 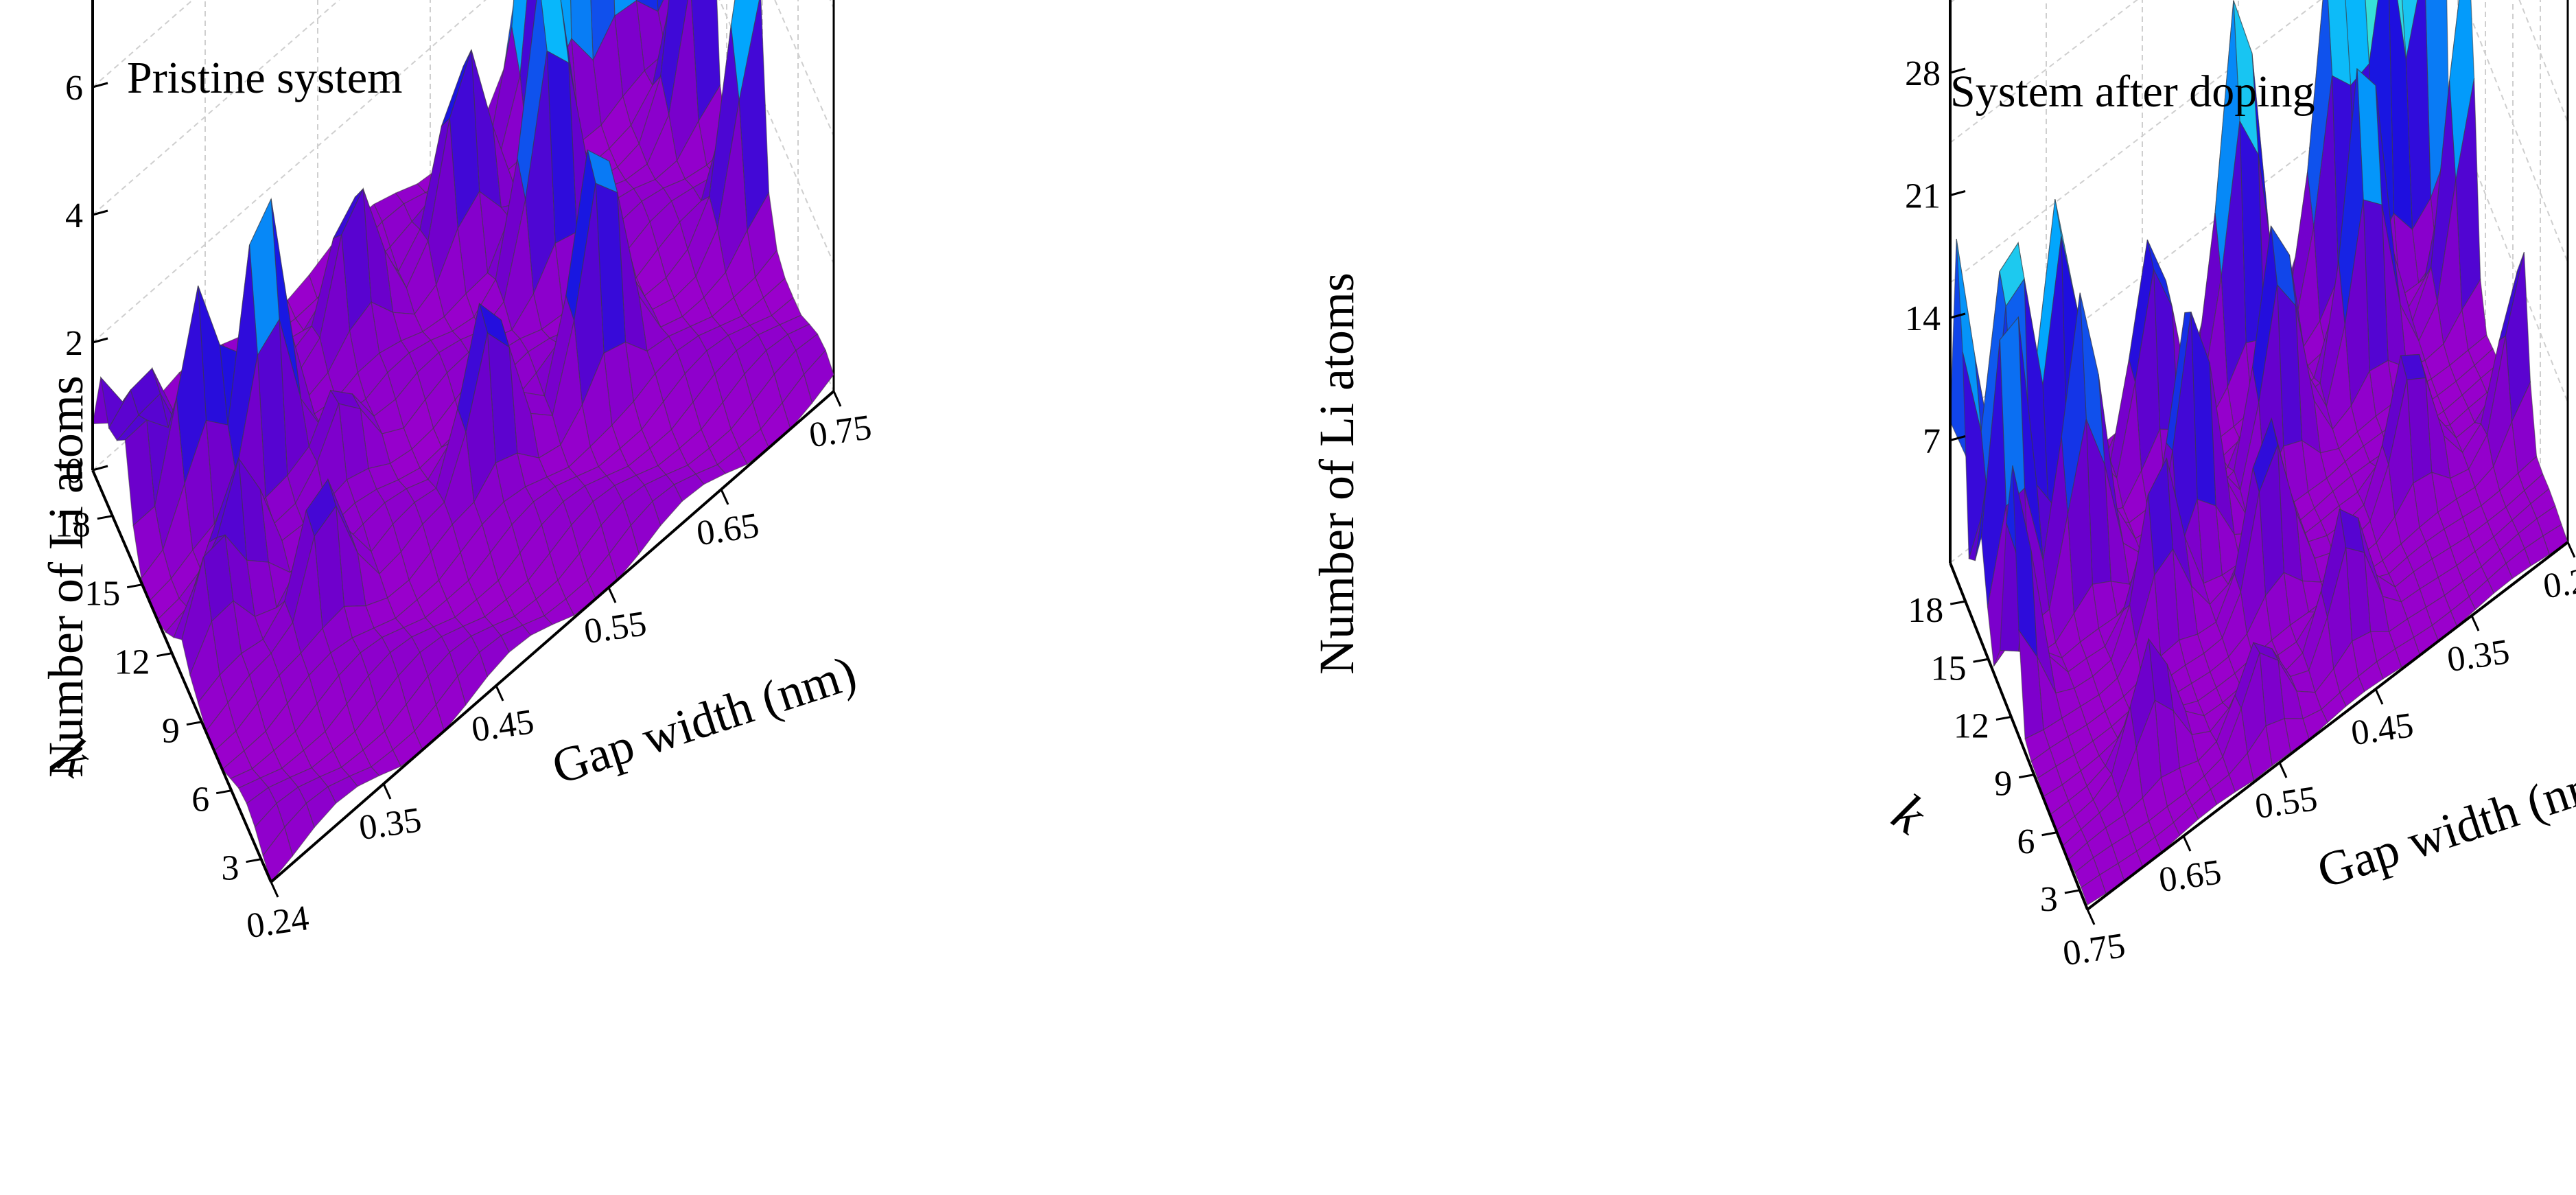 What do you see at coordinates (1909, 814) in the screenshot?
I see `k-axis-title: k` at bounding box center [1909, 814].